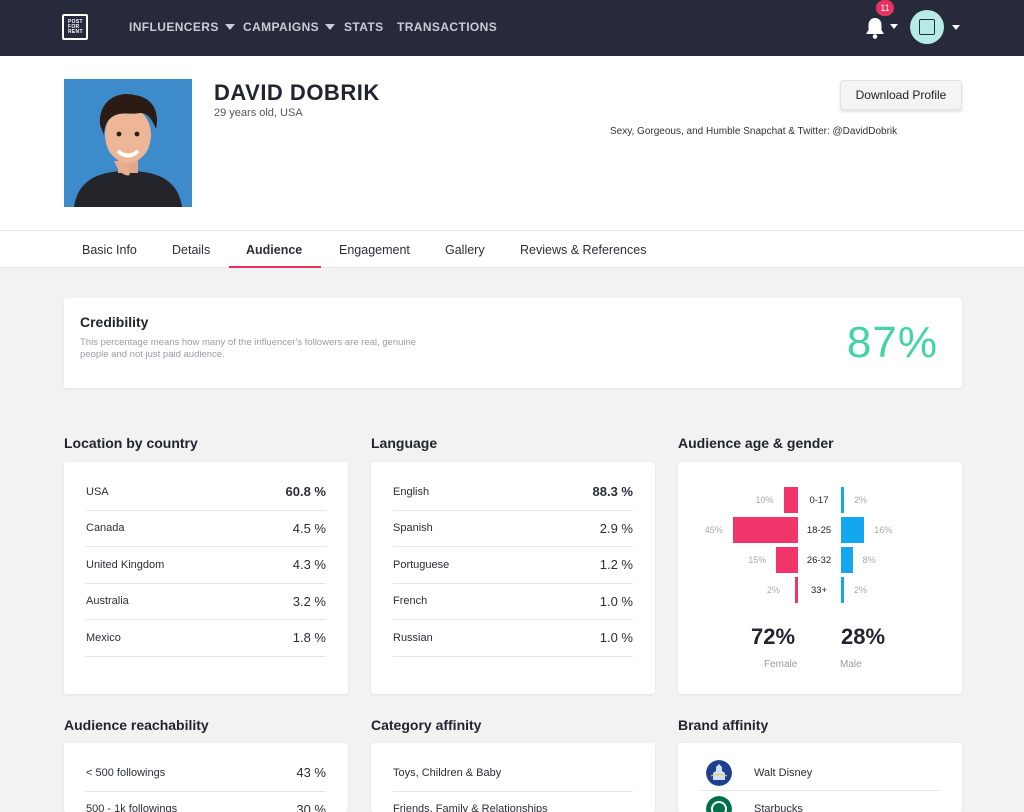 This screenshot has height=812, width=1024. I want to click on user-avatar, so click(927, 27).